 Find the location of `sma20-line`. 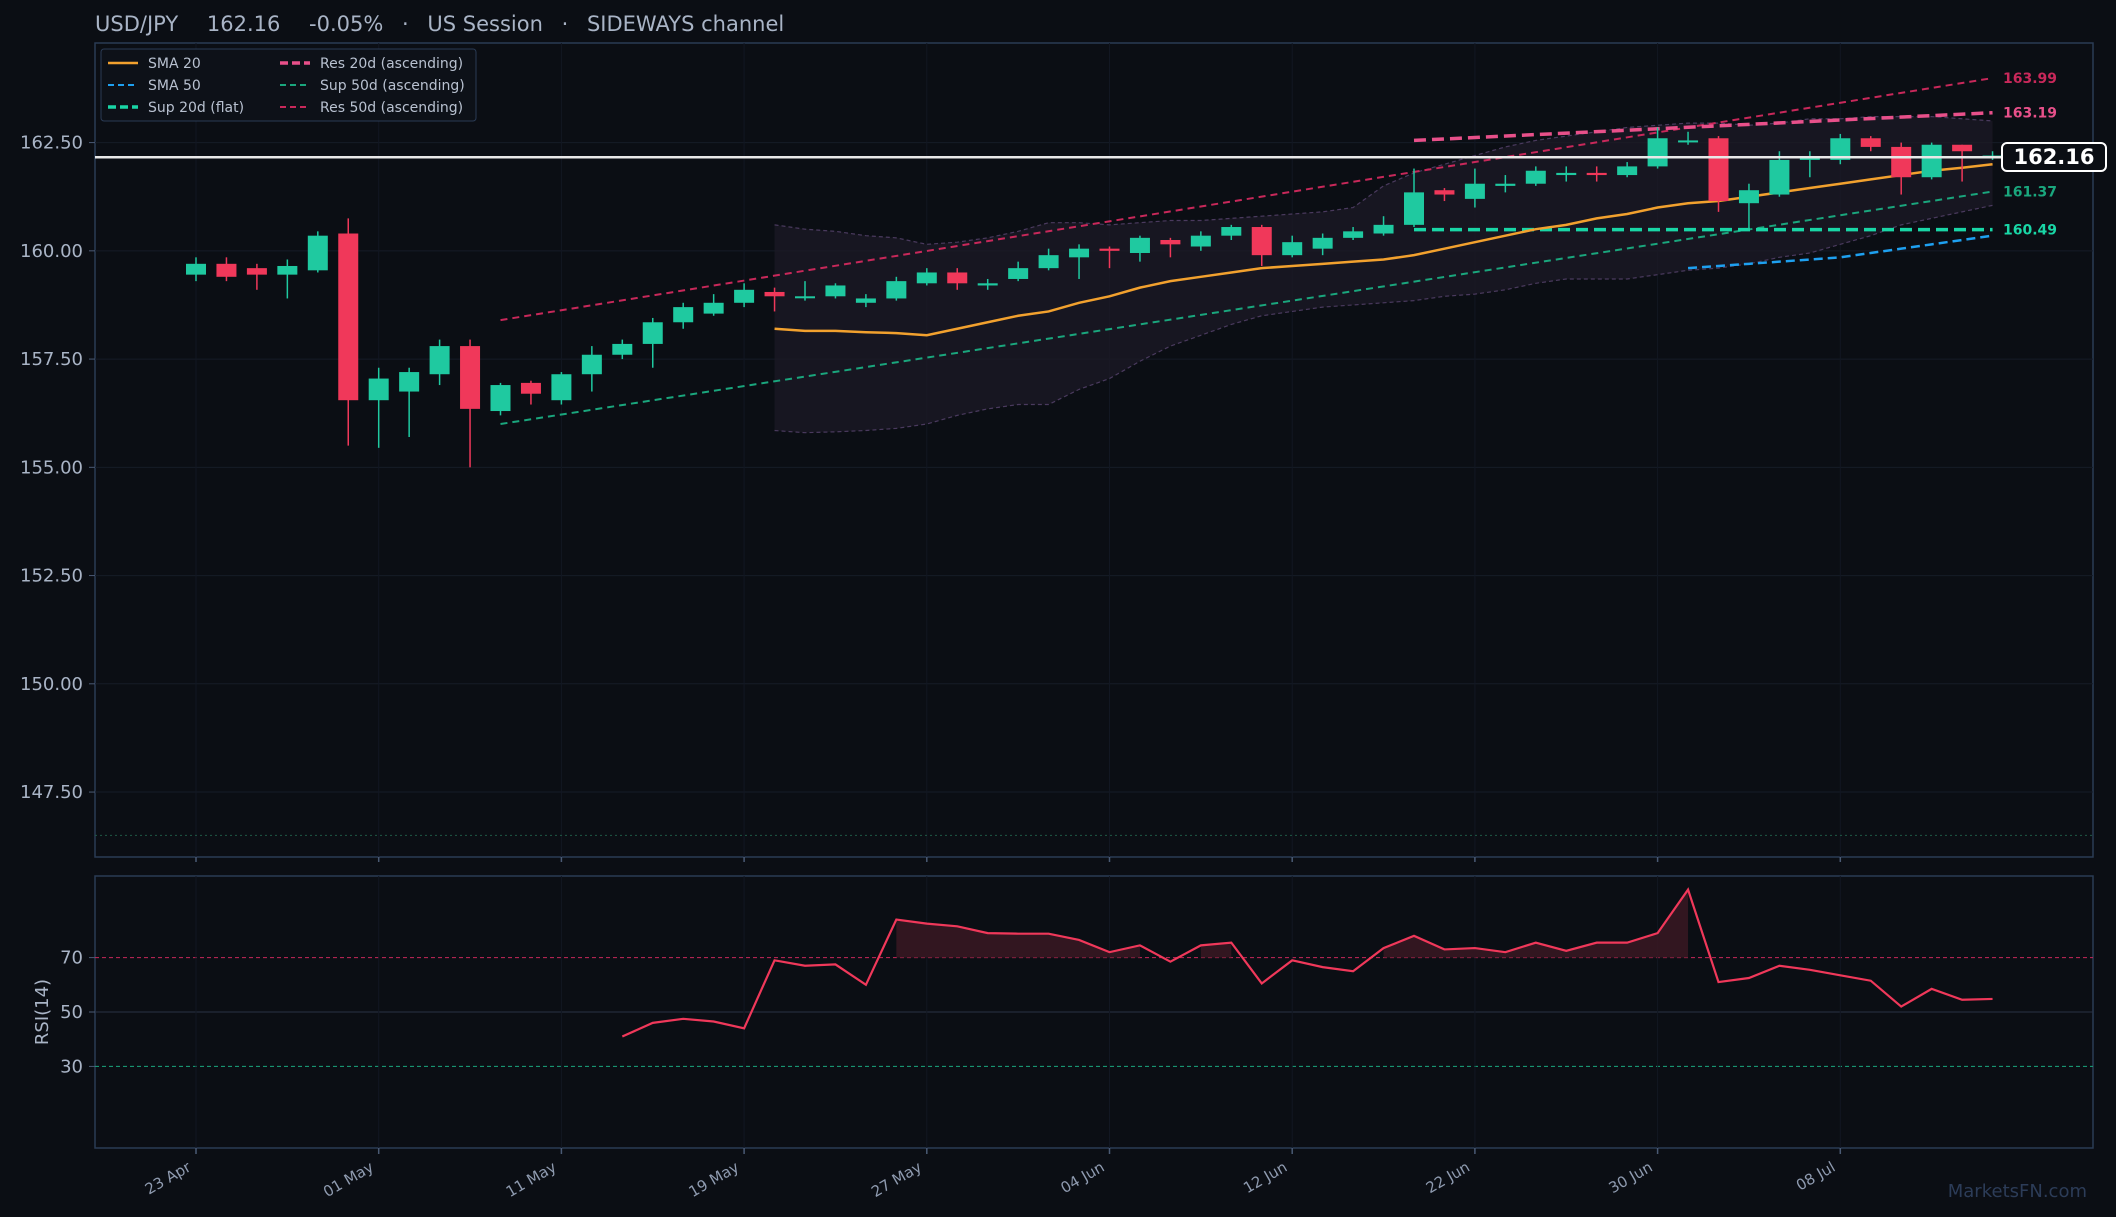

sma20-line is located at coordinates (1383, 249).